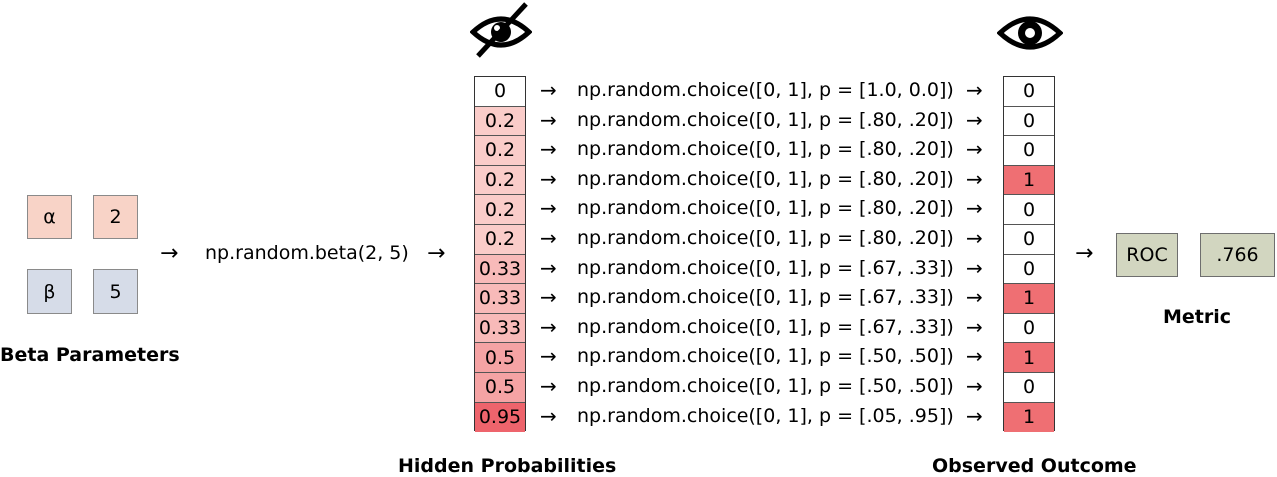 This screenshot has height=477, width=1277. Describe the element at coordinates (1197, 317) in the screenshot. I see `metric-label: Metric` at that location.